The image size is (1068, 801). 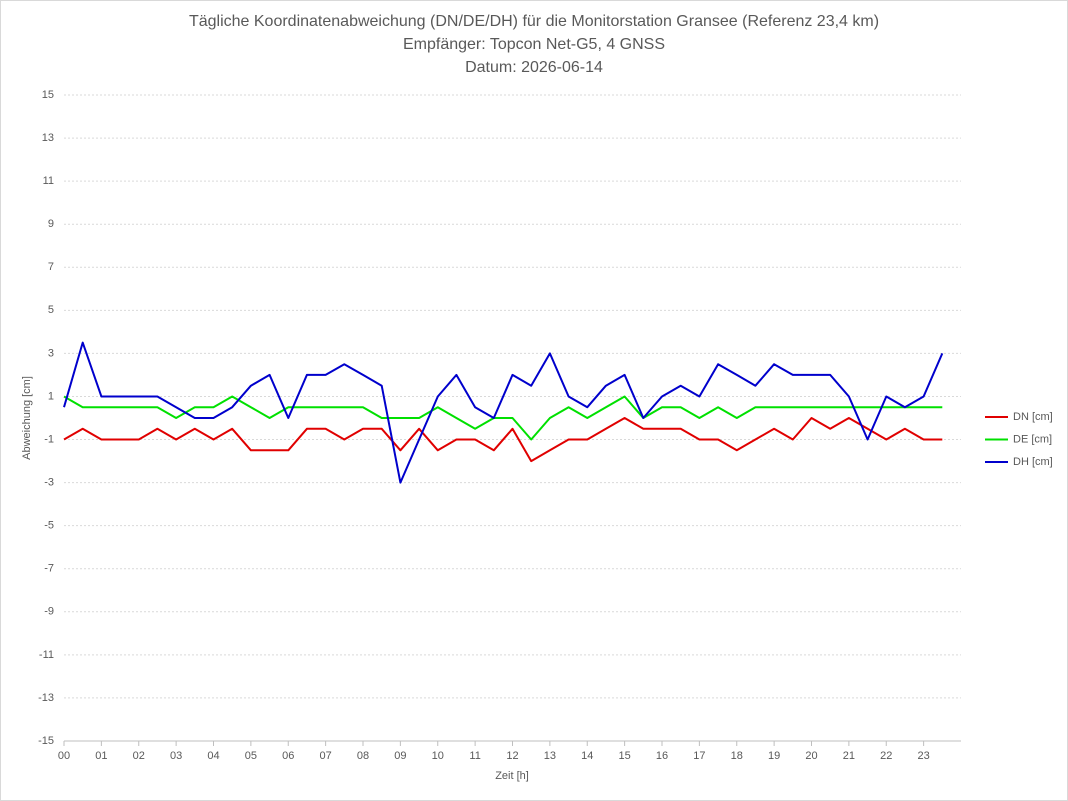 I want to click on x-tick-label: 07, so click(x=326, y=756).